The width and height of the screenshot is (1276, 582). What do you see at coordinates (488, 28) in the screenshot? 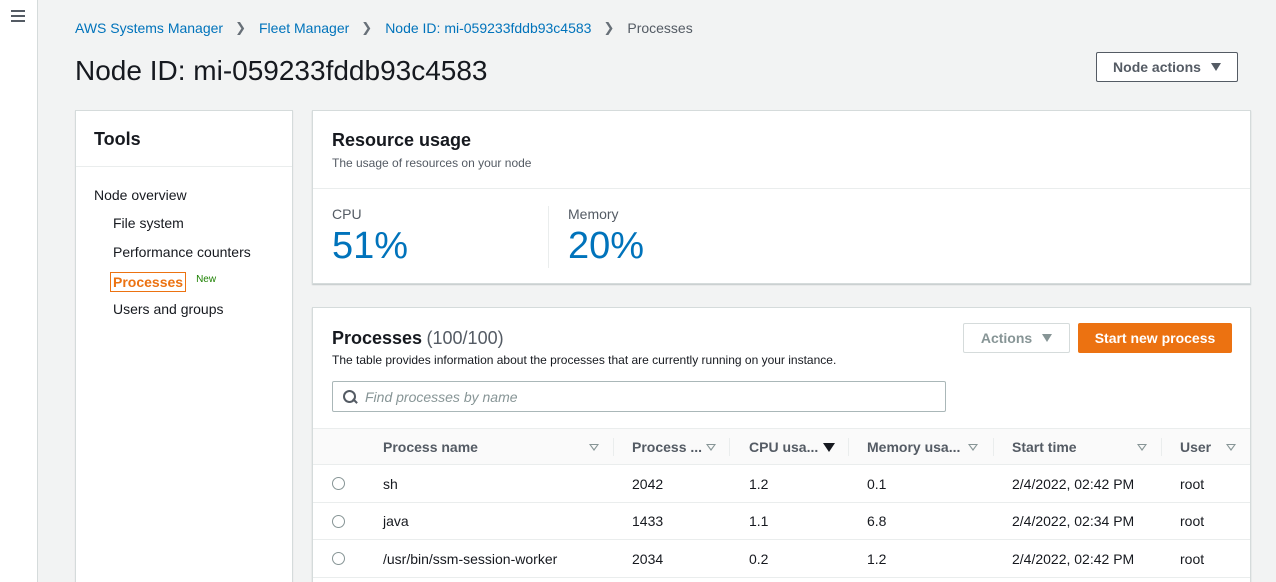
I see `breadcrumb-node-id: Node ID: mi-059233fddb93c4583` at bounding box center [488, 28].